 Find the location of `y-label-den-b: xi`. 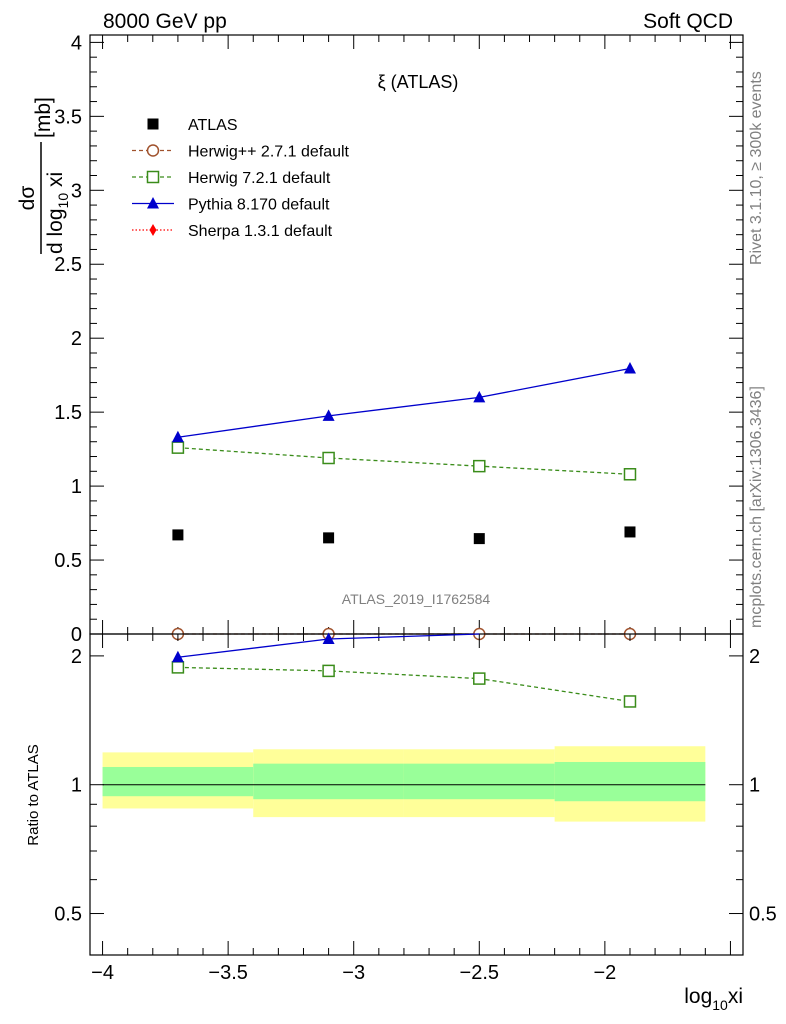

y-label-den-b: xi is located at coordinates (55, 182).